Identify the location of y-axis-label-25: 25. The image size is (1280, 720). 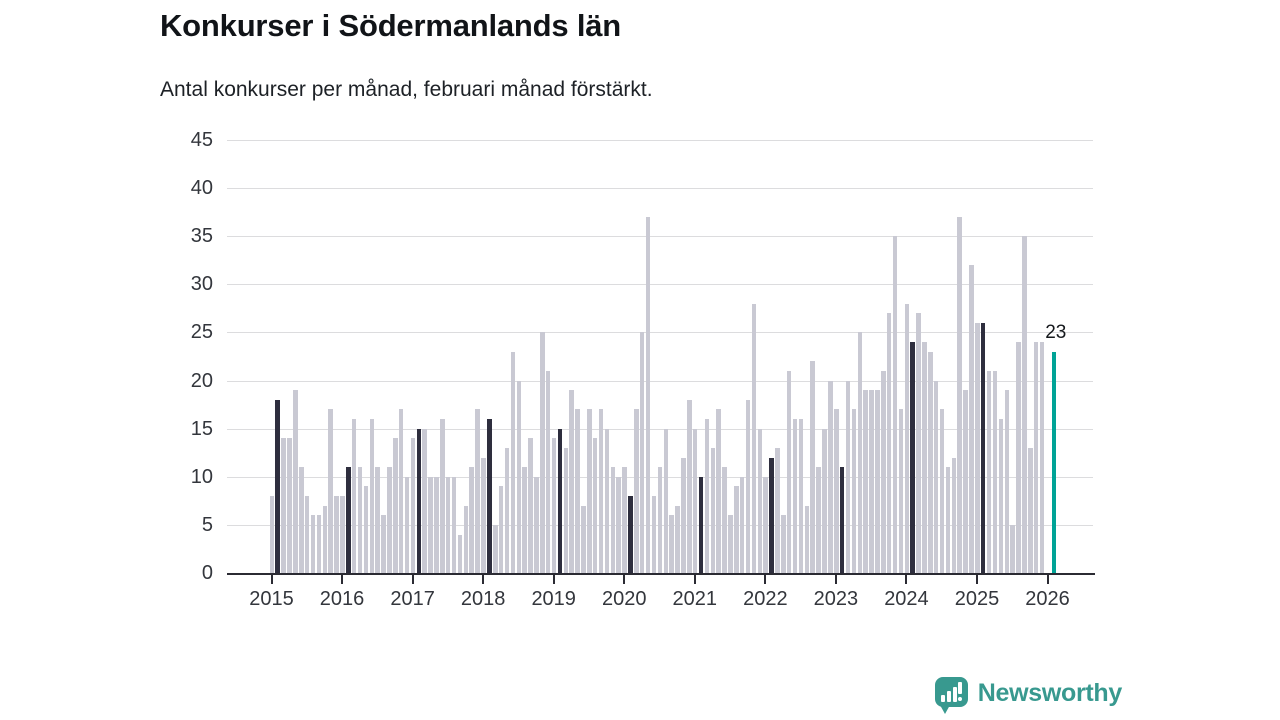
(201, 332).